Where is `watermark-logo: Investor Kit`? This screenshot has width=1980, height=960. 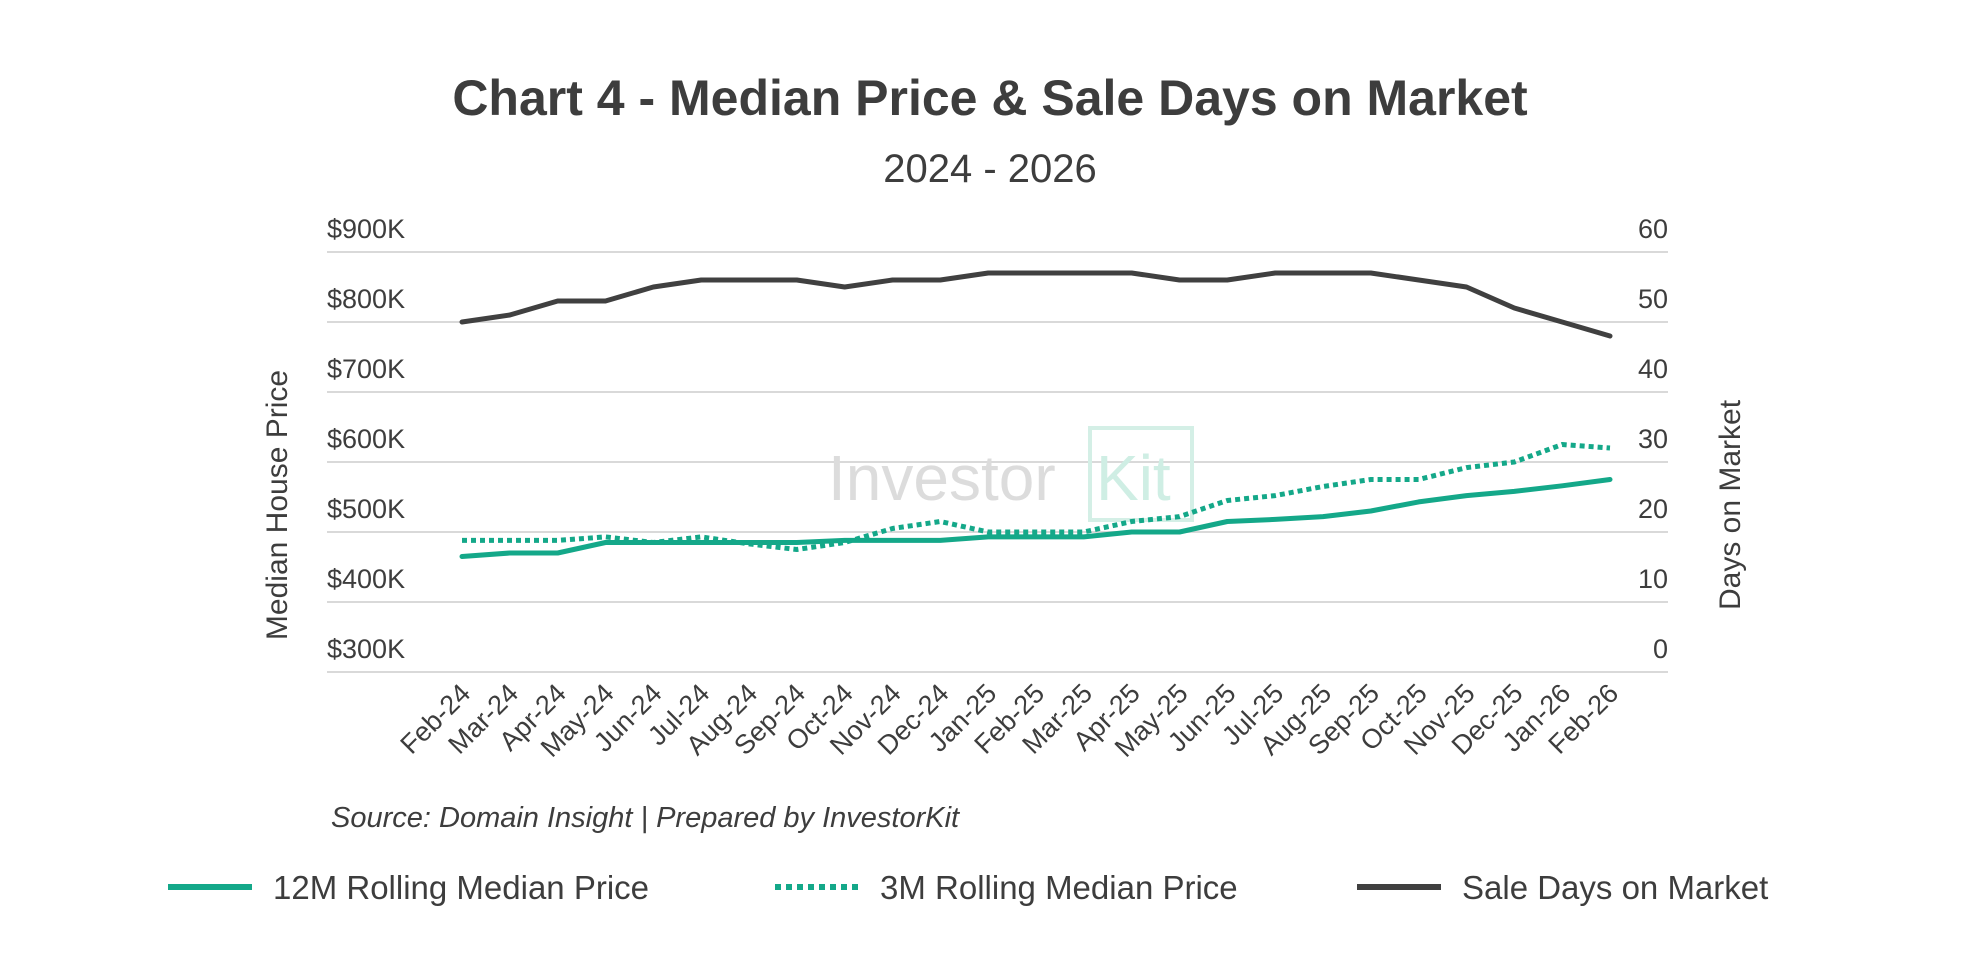
watermark-logo: Investor Kit is located at coordinates (1011, 474).